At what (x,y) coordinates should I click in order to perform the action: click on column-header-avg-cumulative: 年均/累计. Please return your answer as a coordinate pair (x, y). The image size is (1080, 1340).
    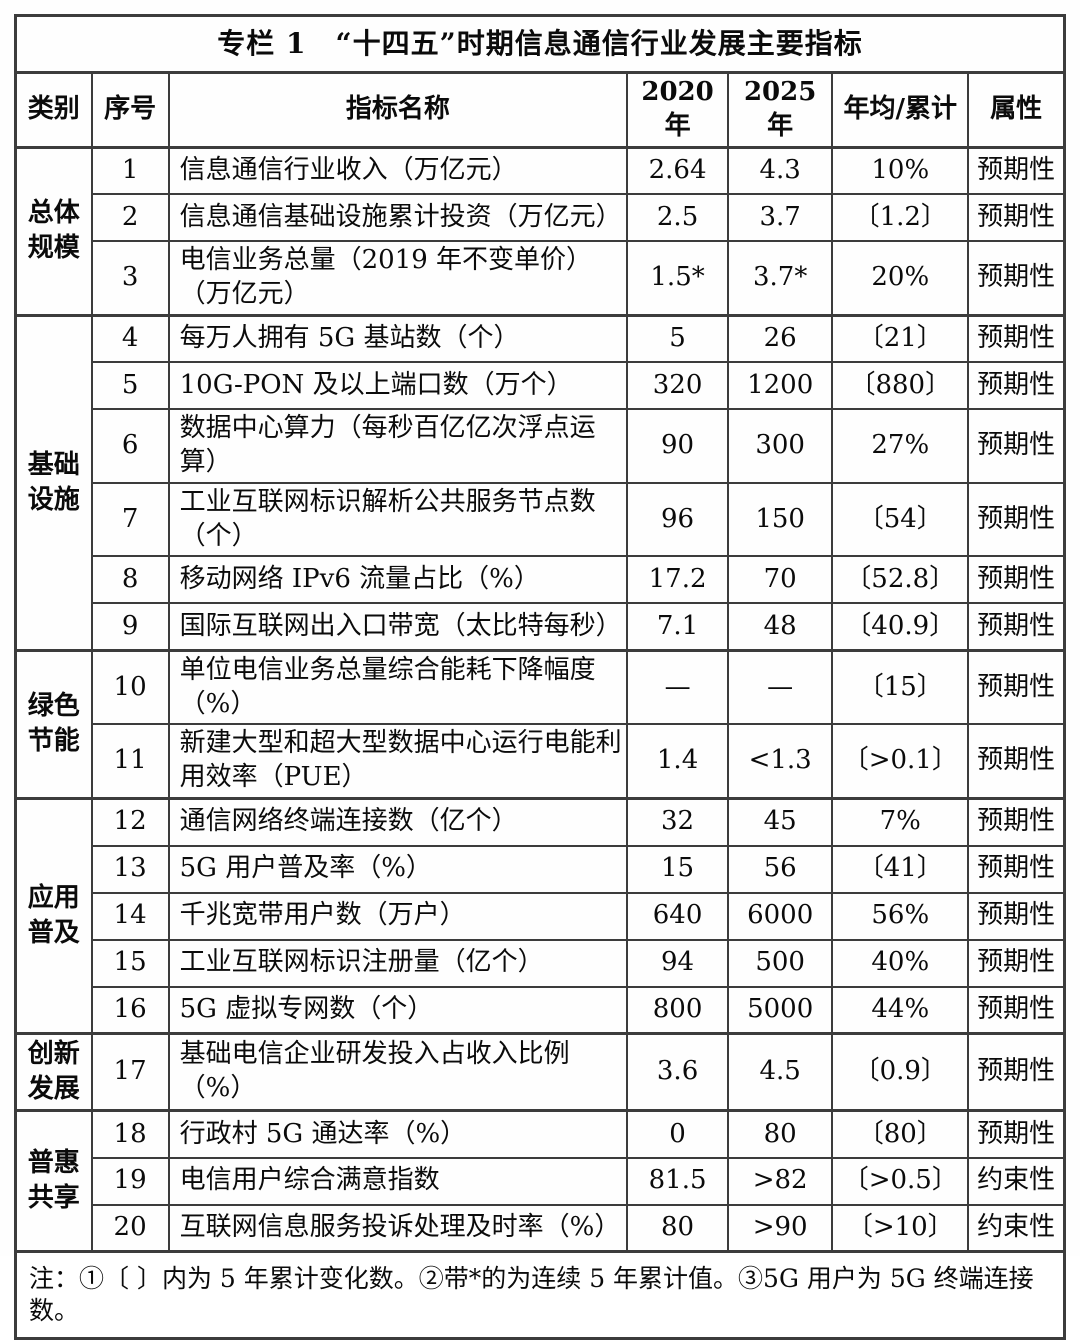
    Looking at the image, I should click on (900, 110).